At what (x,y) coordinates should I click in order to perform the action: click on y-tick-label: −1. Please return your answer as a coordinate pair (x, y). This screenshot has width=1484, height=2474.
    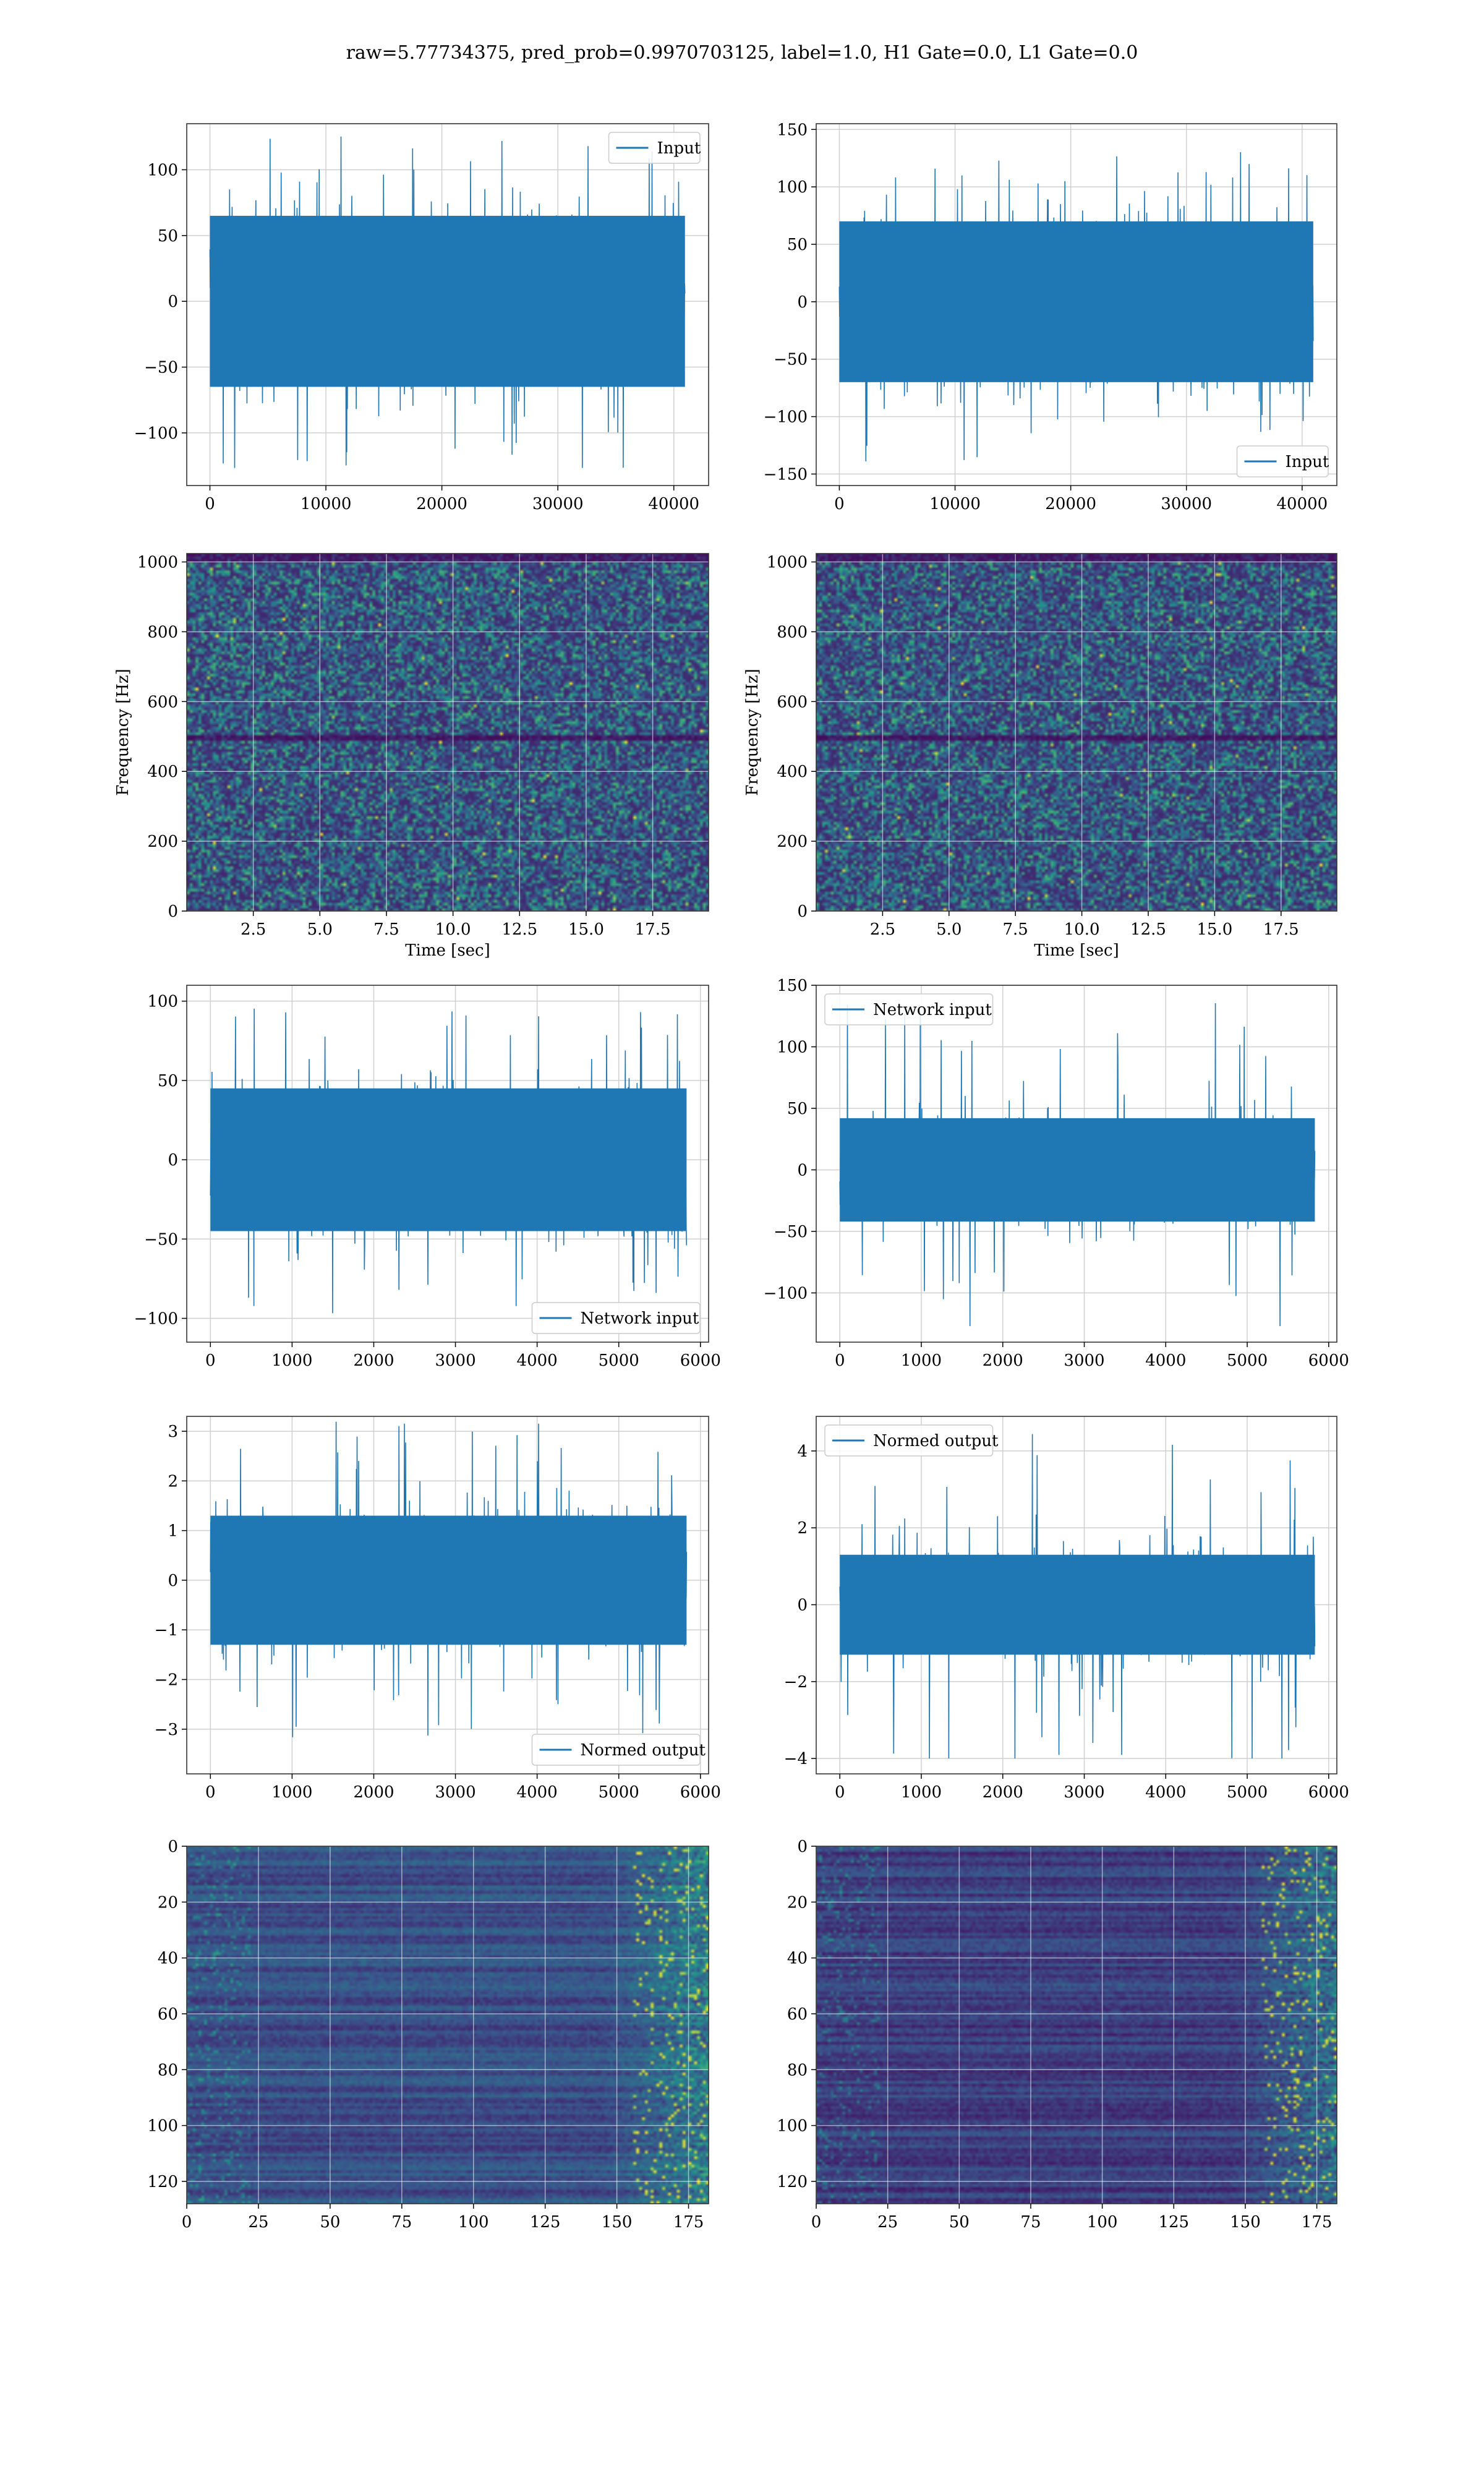
    Looking at the image, I should click on (166, 1631).